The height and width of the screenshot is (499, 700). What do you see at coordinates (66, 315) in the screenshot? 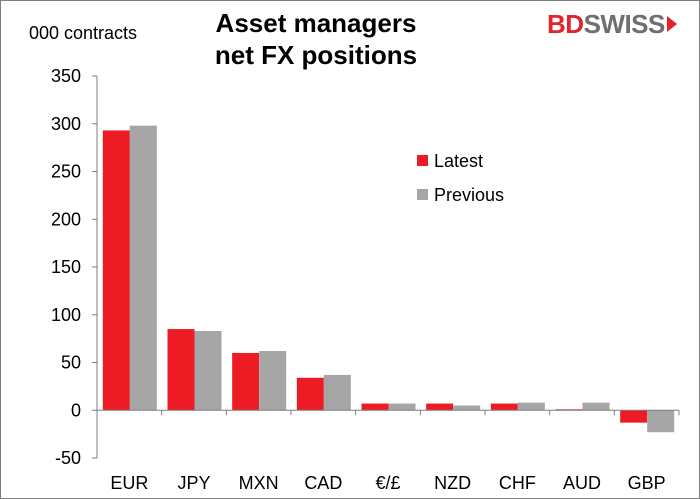
I see `y-tick-label-3: 100` at bounding box center [66, 315].